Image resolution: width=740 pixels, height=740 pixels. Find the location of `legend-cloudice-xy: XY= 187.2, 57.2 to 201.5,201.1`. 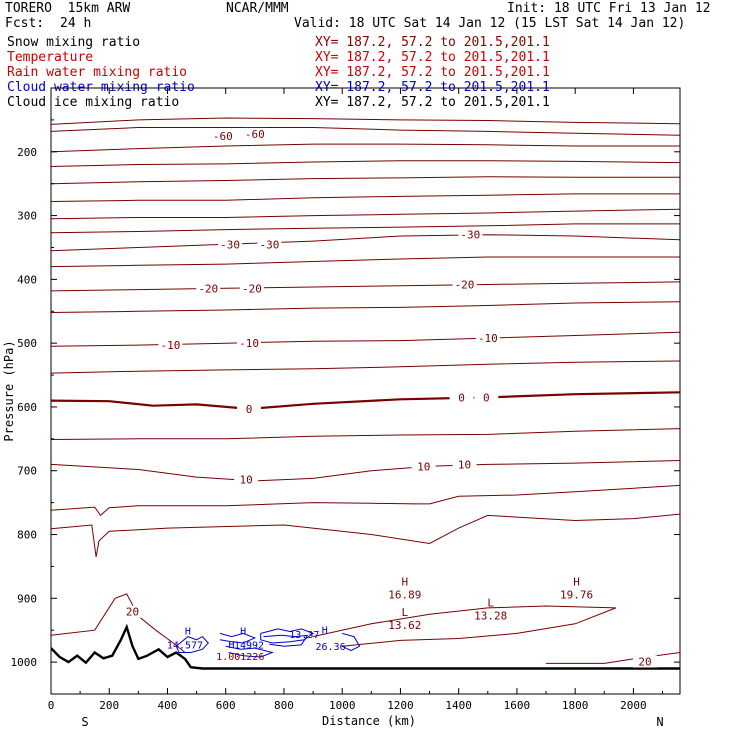

legend-cloudice-xy: XY= 187.2, 57.2 to 201.5,201.1 is located at coordinates (432, 102).